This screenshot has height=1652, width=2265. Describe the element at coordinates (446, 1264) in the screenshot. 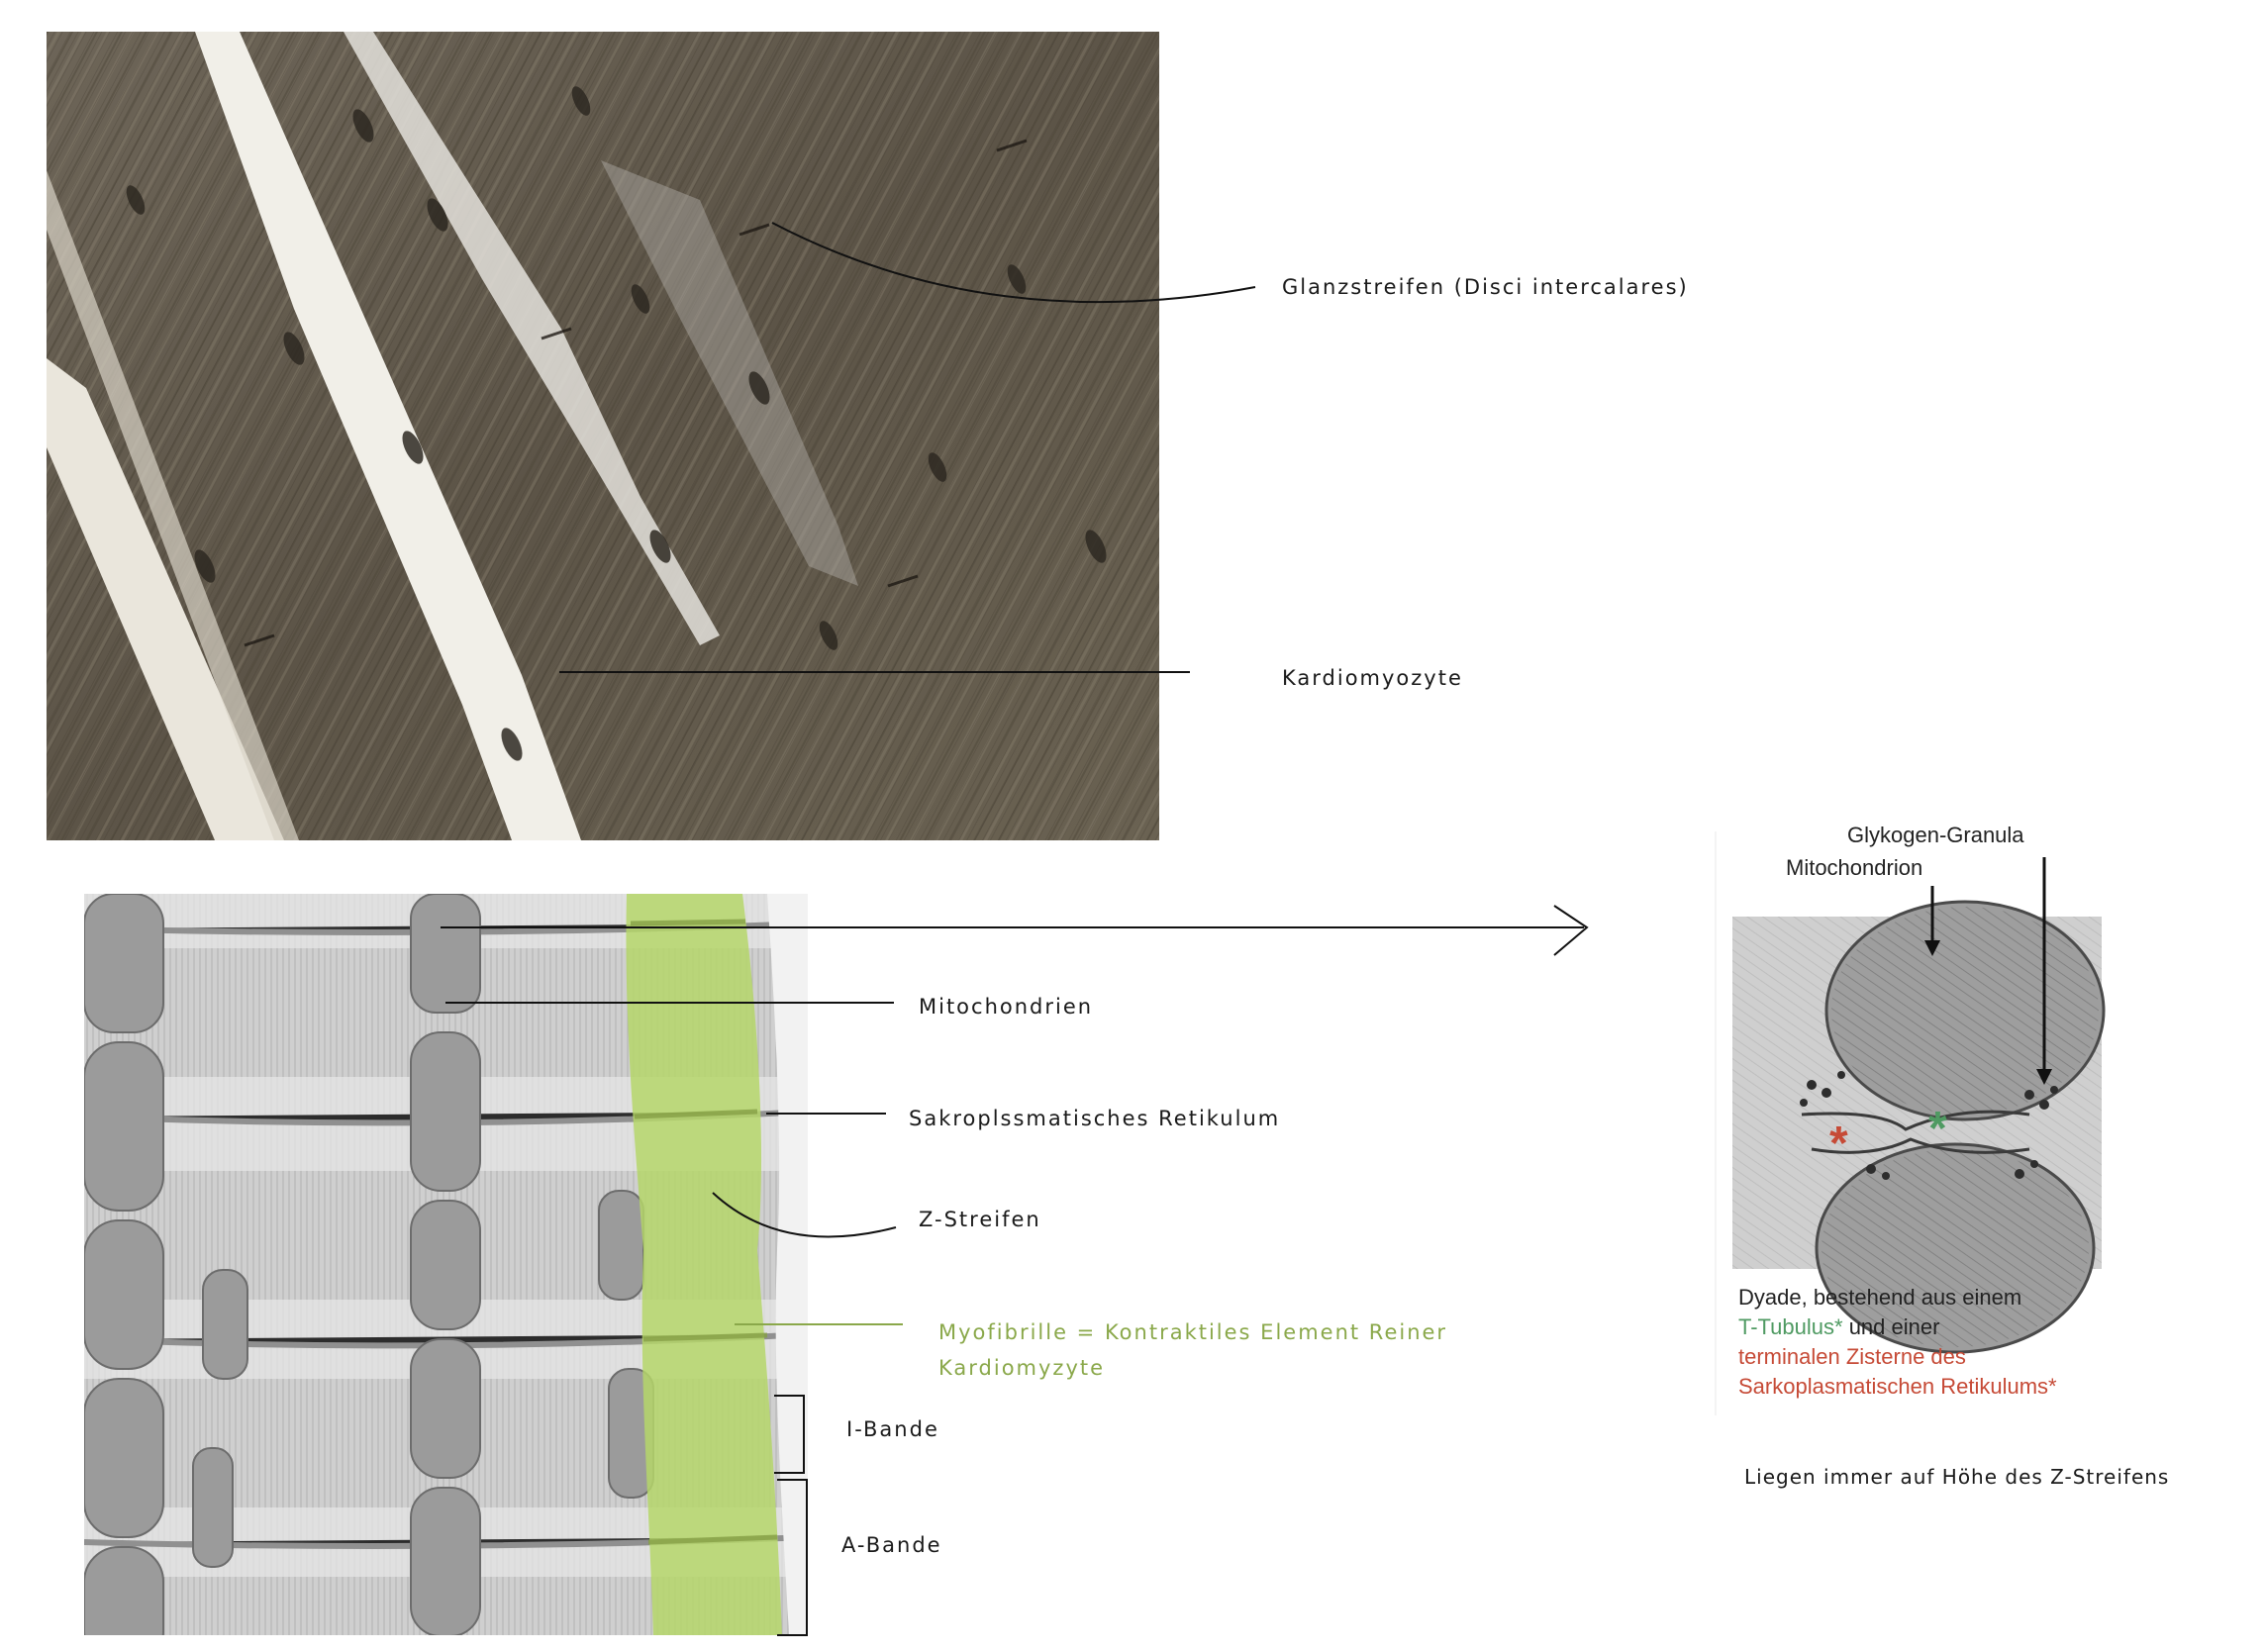

I see `electron-micrograph` at that location.